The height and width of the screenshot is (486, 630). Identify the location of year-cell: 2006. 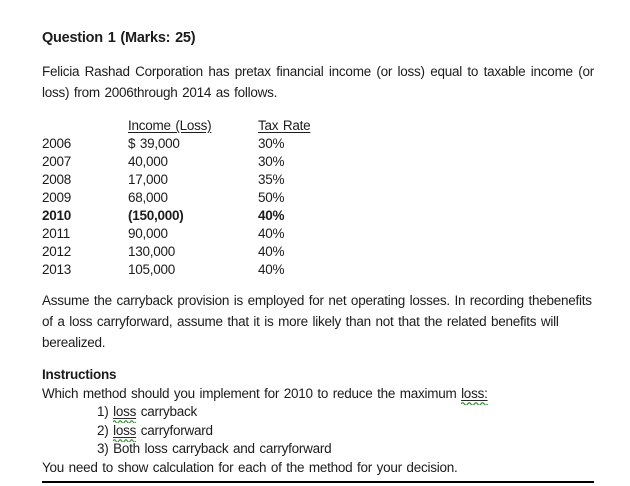
(57, 143).